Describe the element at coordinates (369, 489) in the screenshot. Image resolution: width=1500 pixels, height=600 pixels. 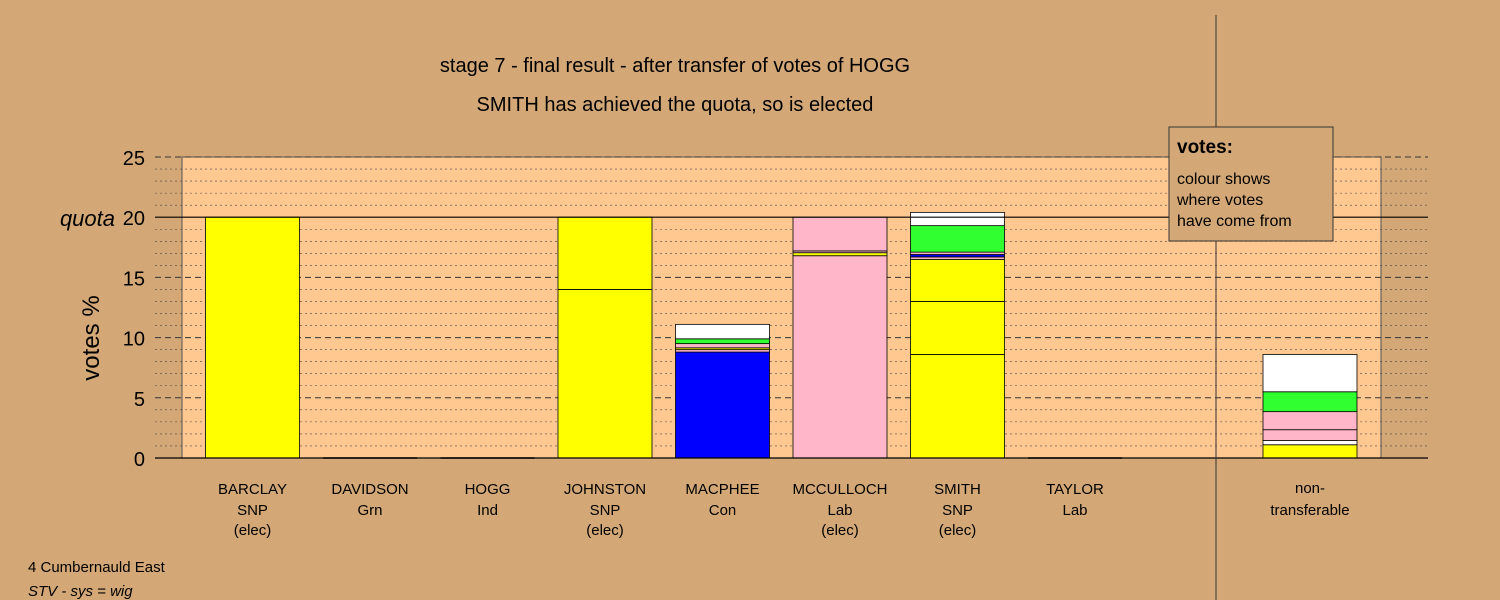
I see `x-label-name: DAVIDSON` at that location.